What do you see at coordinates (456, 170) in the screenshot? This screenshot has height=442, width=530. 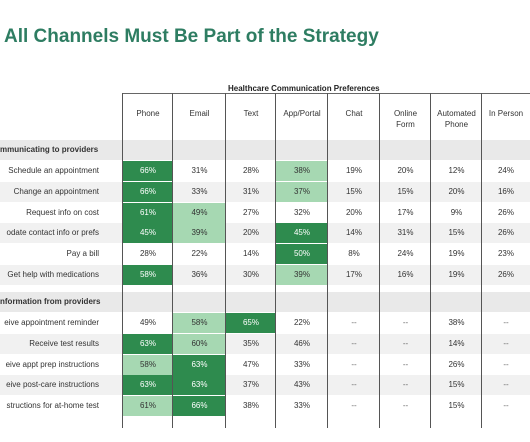 I see `table-cell: 12%` at bounding box center [456, 170].